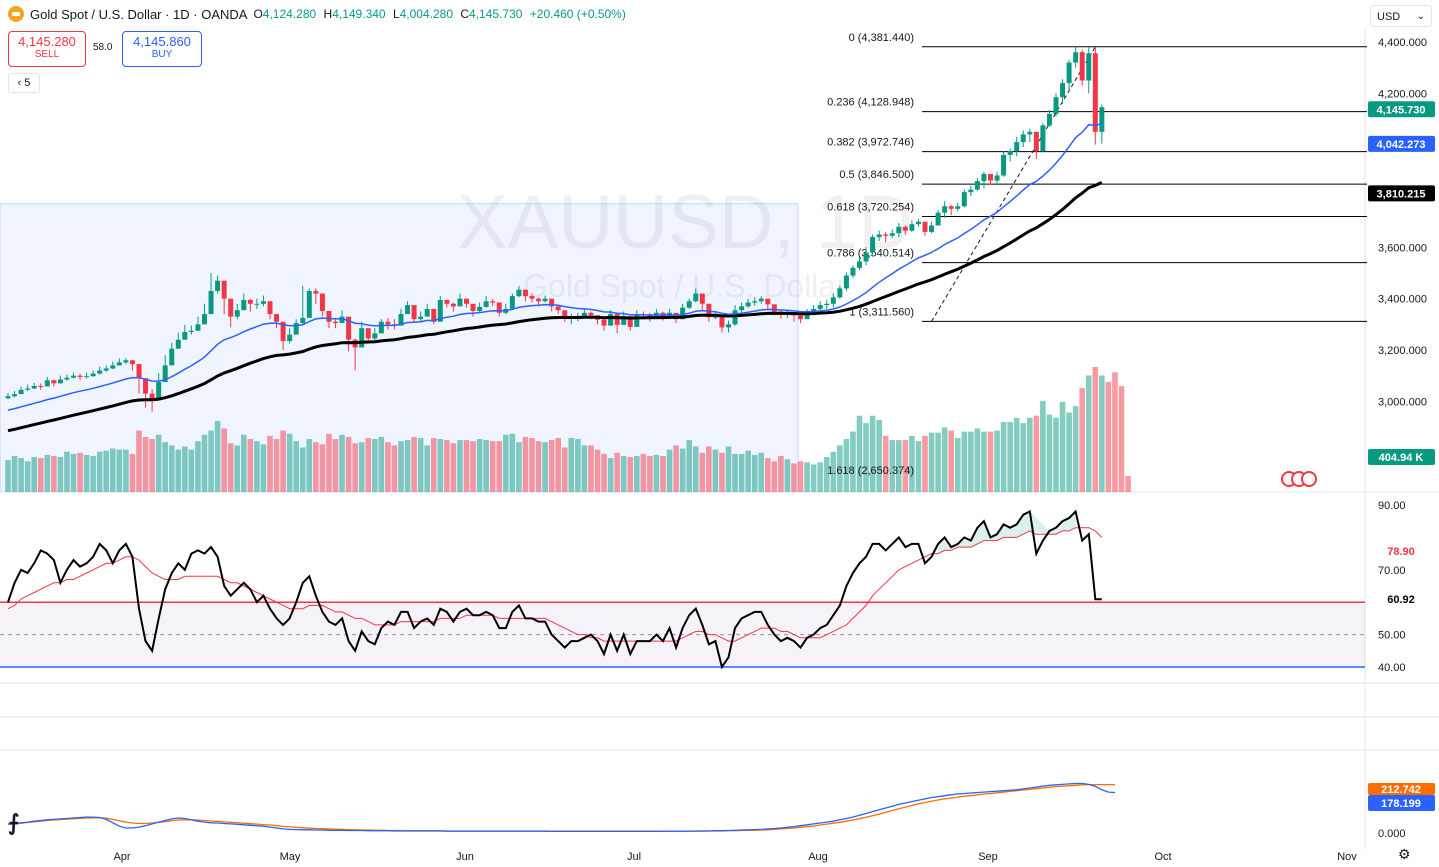  I want to click on currency-selector: USD ⌄, so click(1401, 16).